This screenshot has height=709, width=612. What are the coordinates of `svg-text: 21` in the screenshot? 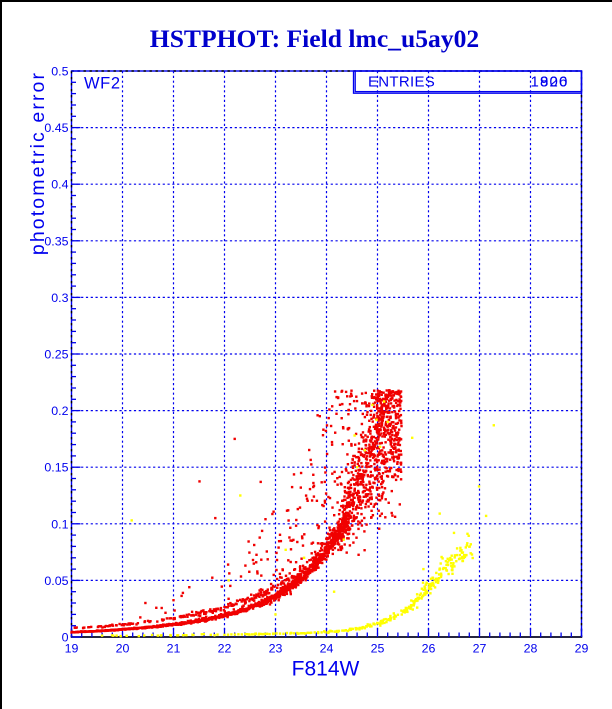 It's located at (174, 649).